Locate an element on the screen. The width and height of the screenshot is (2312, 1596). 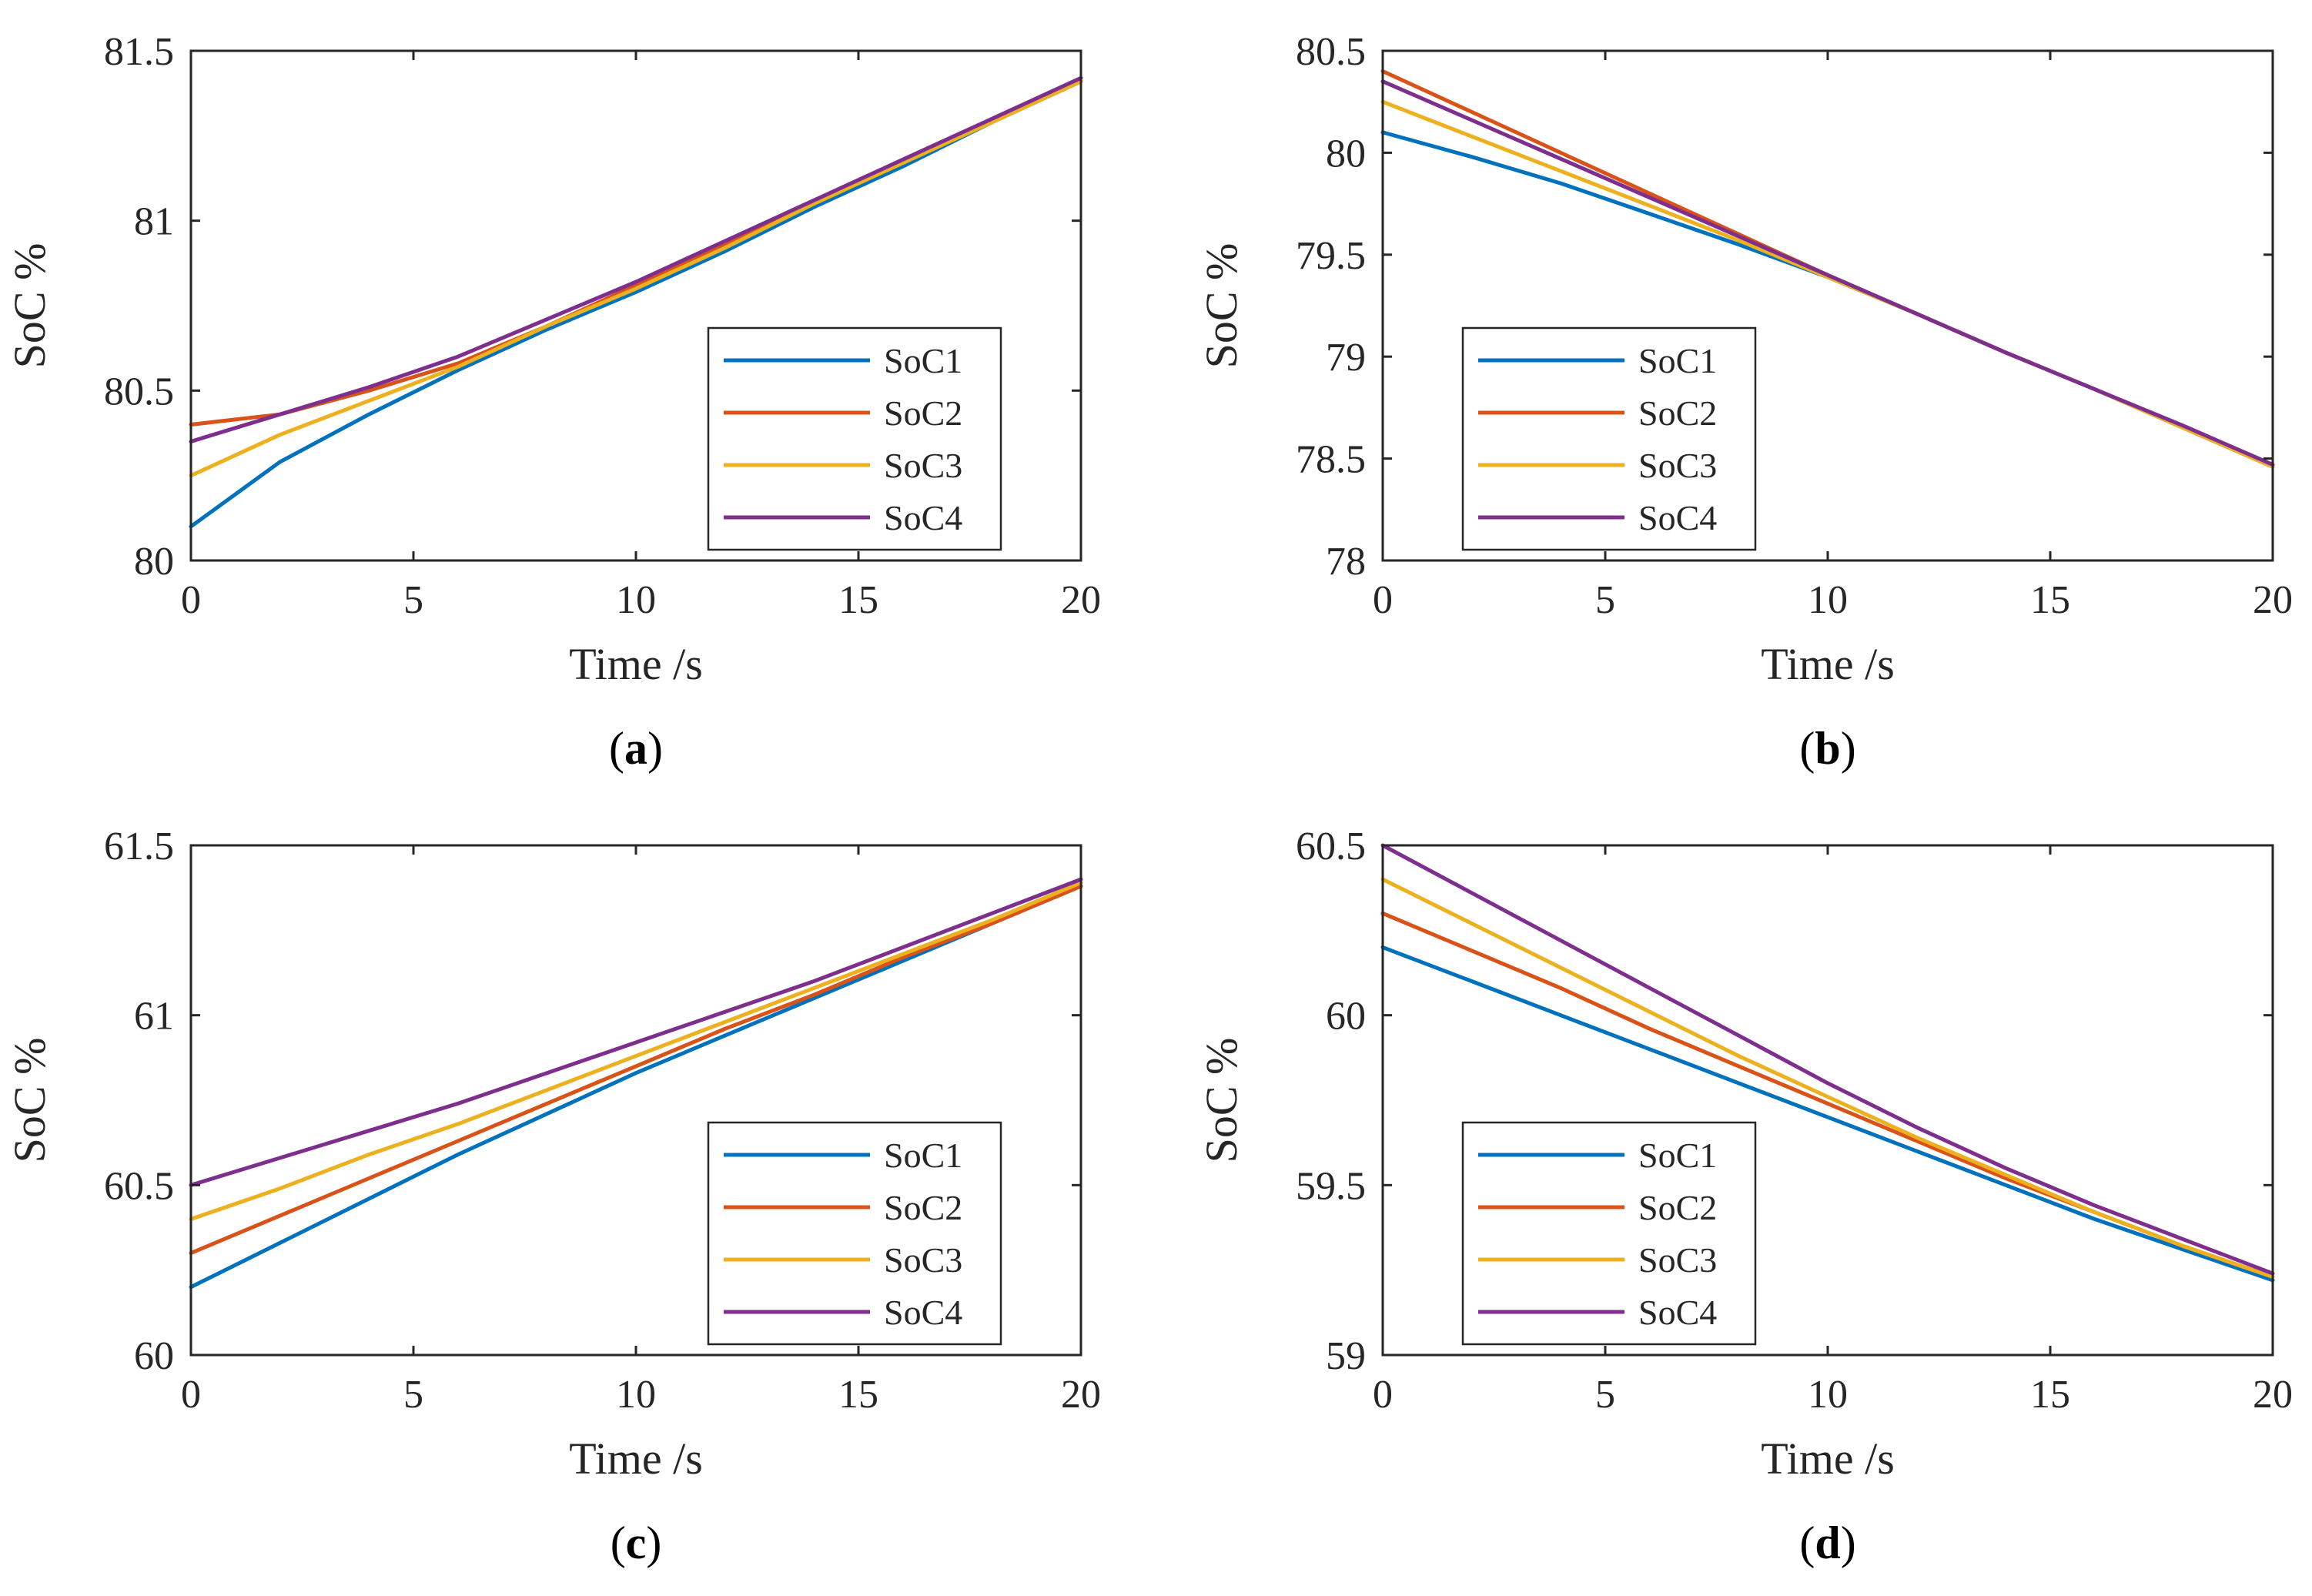
chart-c-ytick-label: 61.5 is located at coordinates (139, 847).